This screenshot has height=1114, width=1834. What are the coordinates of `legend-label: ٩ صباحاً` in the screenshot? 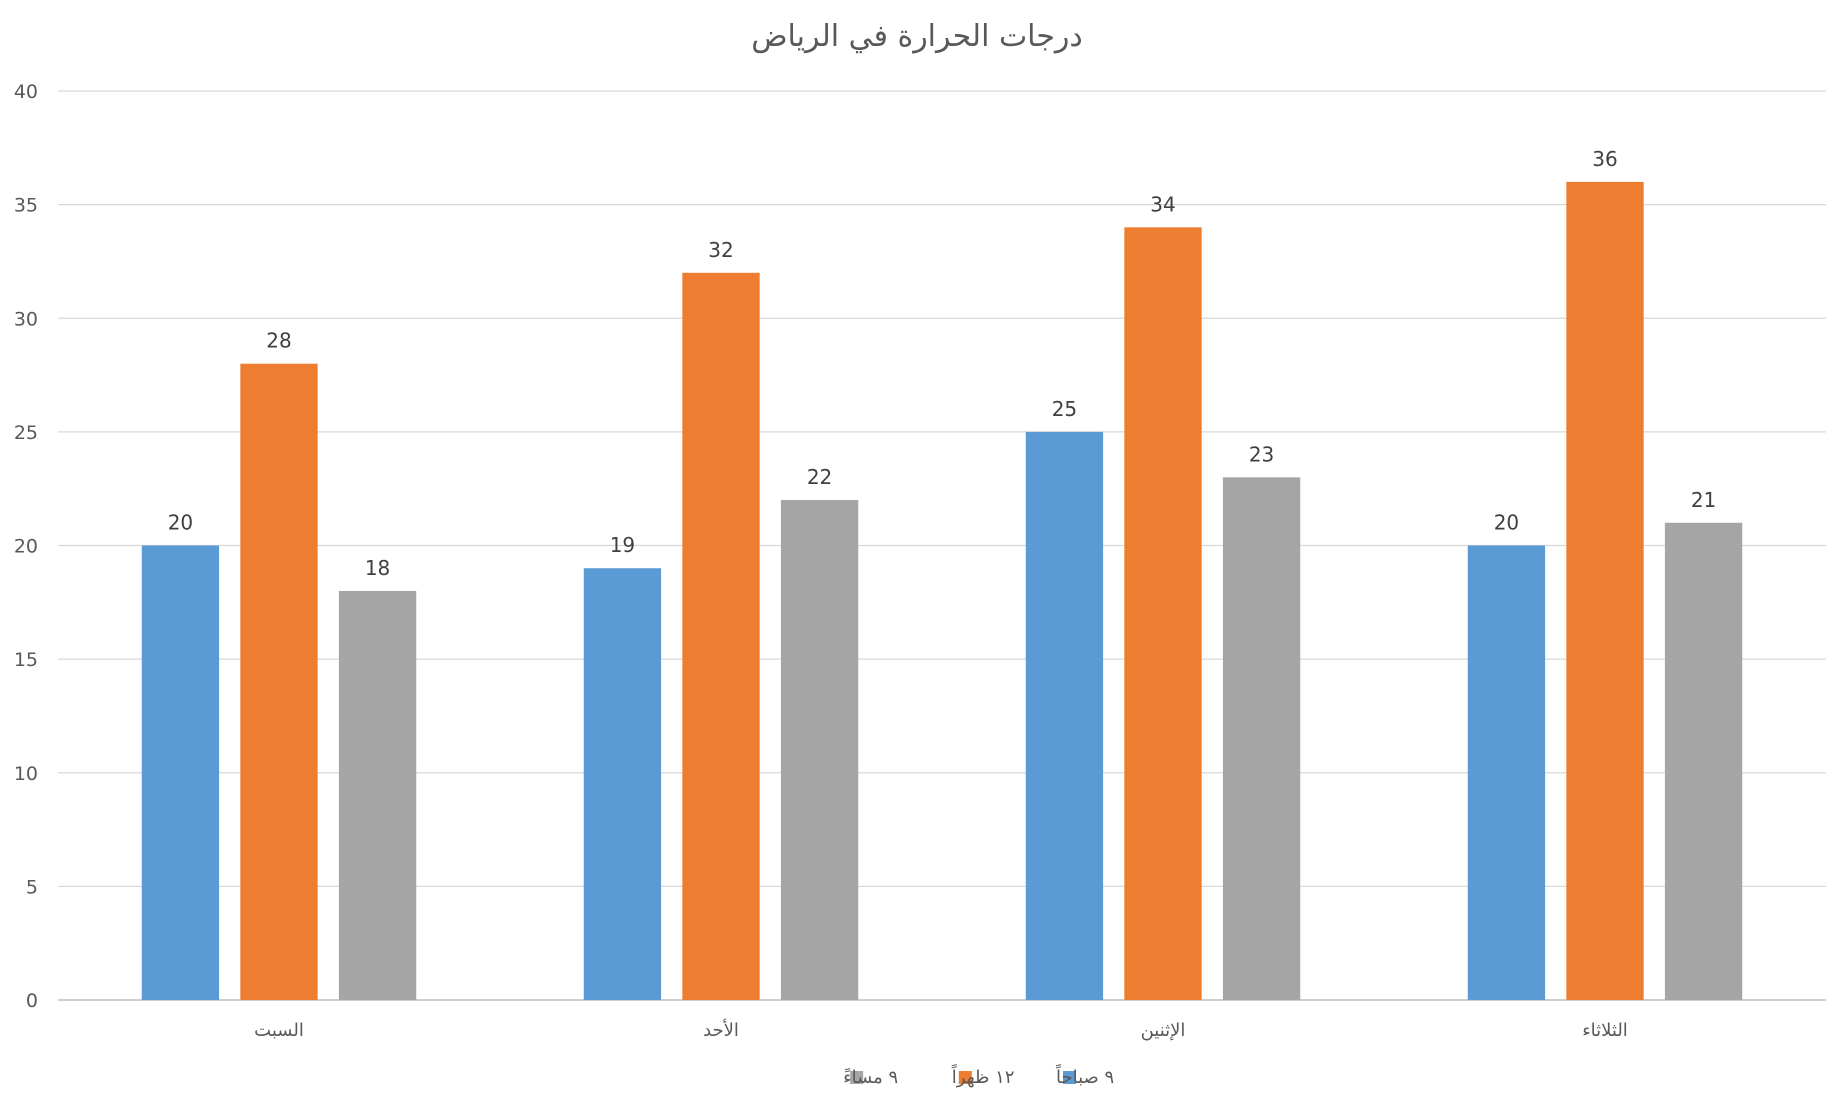 It's located at (1084, 1076).